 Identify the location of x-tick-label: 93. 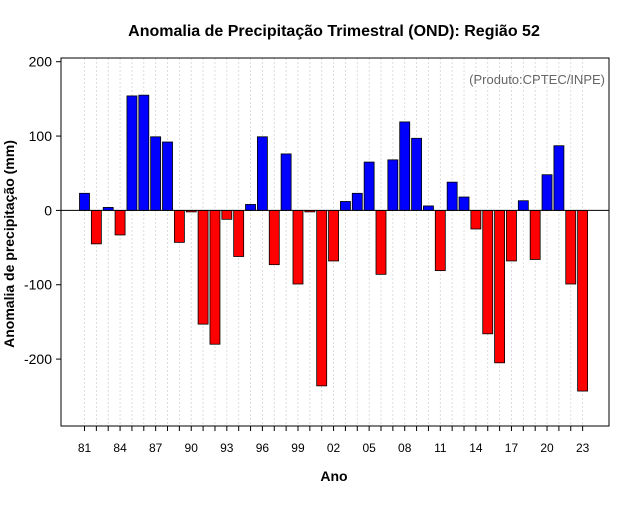
(227, 448).